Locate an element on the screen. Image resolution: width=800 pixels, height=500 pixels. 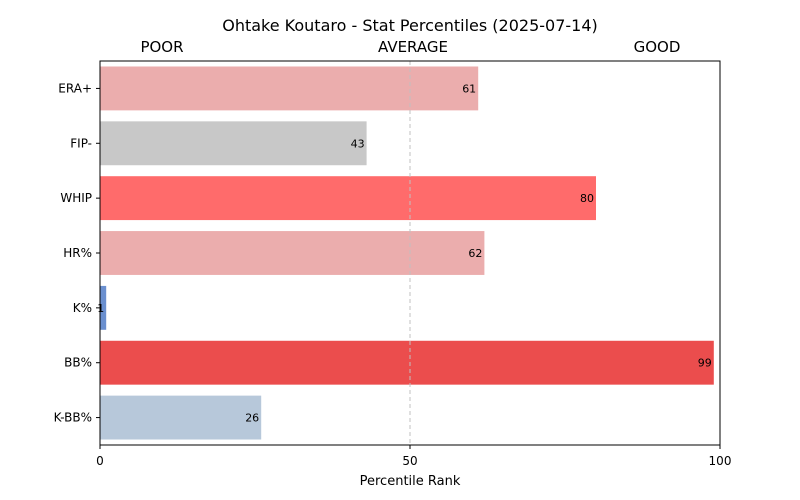
bar-value-label: 99 is located at coordinates (705, 363).